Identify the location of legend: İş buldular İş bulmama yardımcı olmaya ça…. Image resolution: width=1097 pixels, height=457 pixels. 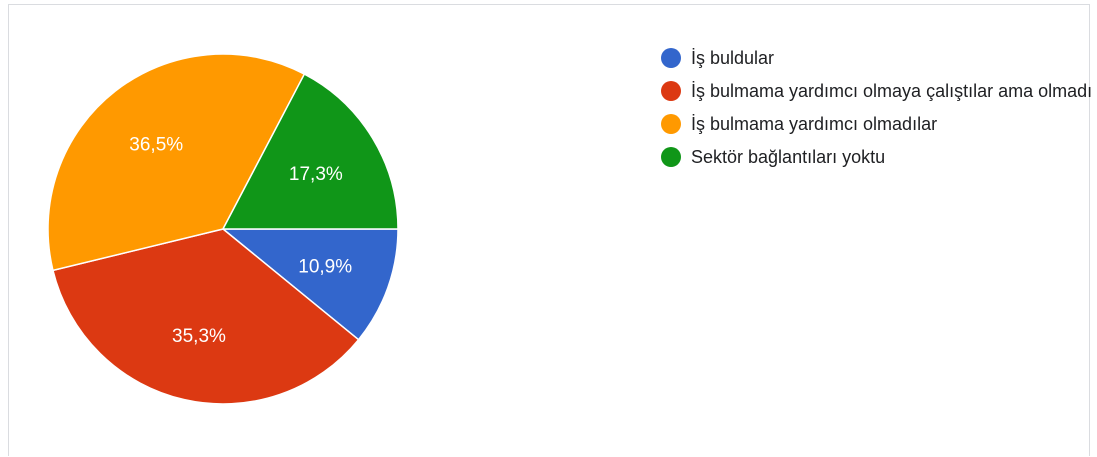
(875, 111).